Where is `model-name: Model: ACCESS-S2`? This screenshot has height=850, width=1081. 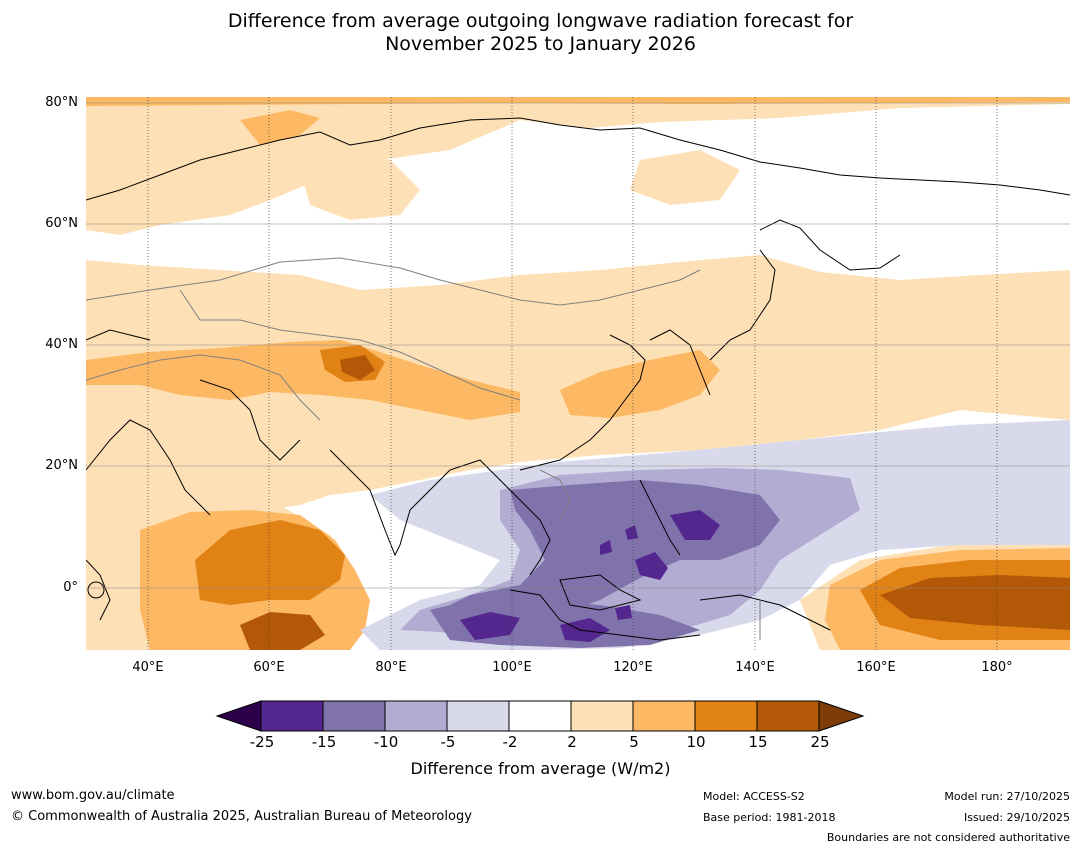
model-name: Model: ACCESS-S2 is located at coordinates (754, 796).